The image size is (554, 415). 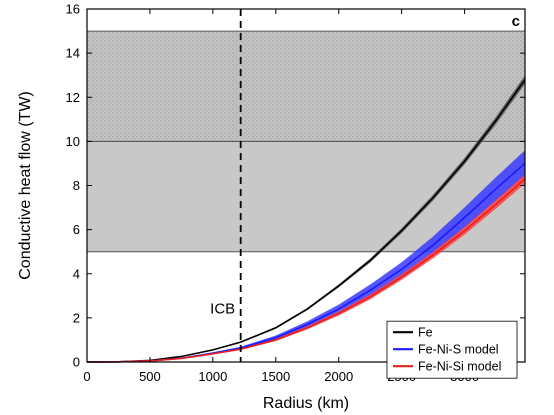 What do you see at coordinates (516, 21) in the screenshot?
I see `panel-label: c` at bounding box center [516, 21].